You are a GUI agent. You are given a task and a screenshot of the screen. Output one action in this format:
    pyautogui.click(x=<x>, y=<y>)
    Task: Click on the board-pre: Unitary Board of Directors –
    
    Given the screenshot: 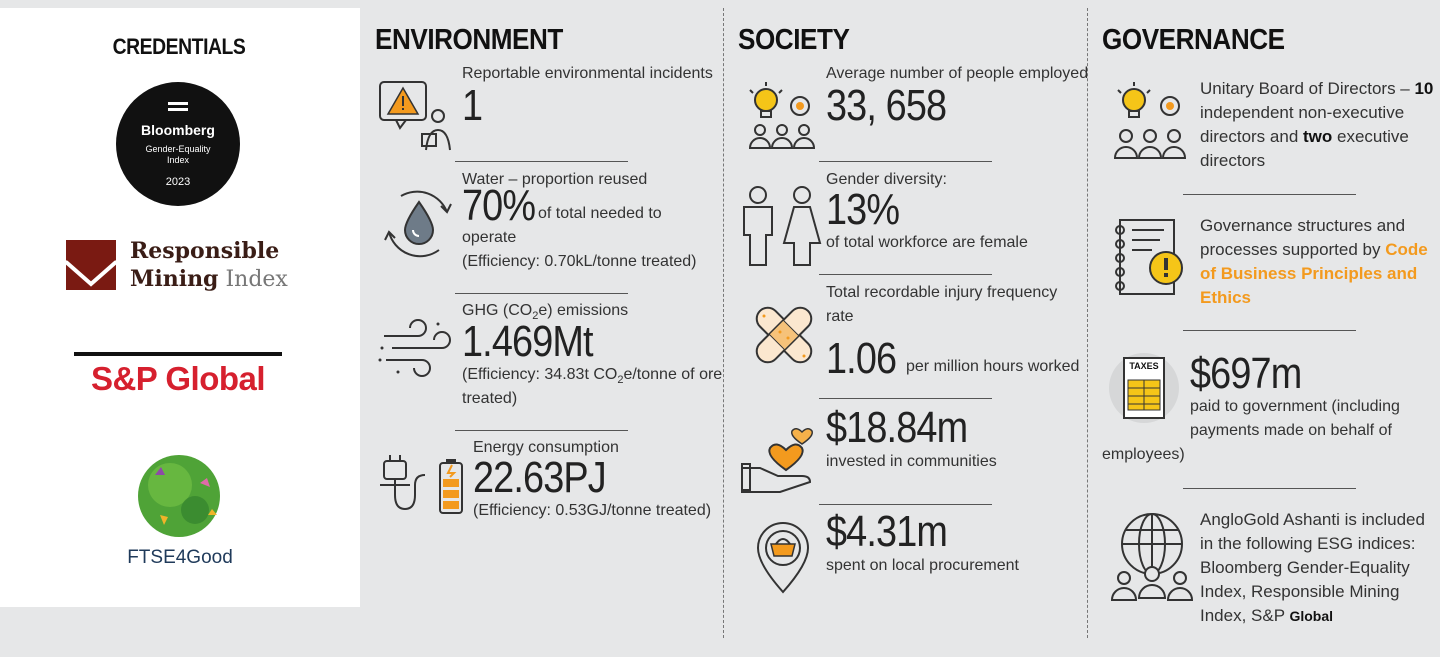 What is the action you would take?
    pyautogui.click(x=1307, y=88)
    